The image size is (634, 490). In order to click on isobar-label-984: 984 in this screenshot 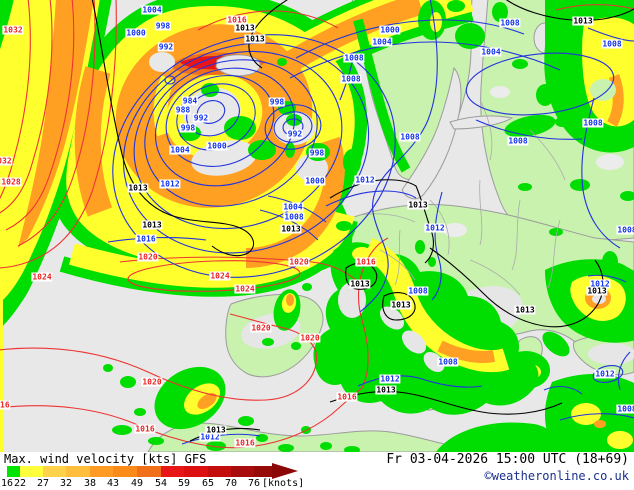, I will do `click(190, 101)`.